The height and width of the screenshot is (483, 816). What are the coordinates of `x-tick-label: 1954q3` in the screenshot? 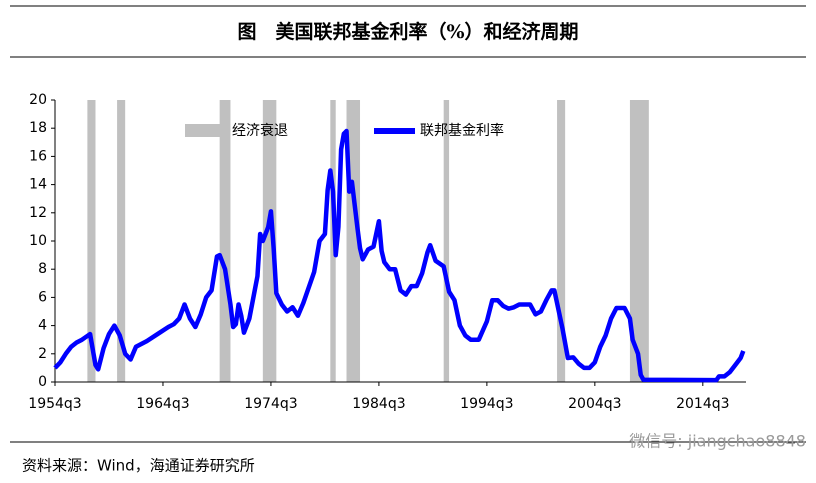 It's located at (54, 404).